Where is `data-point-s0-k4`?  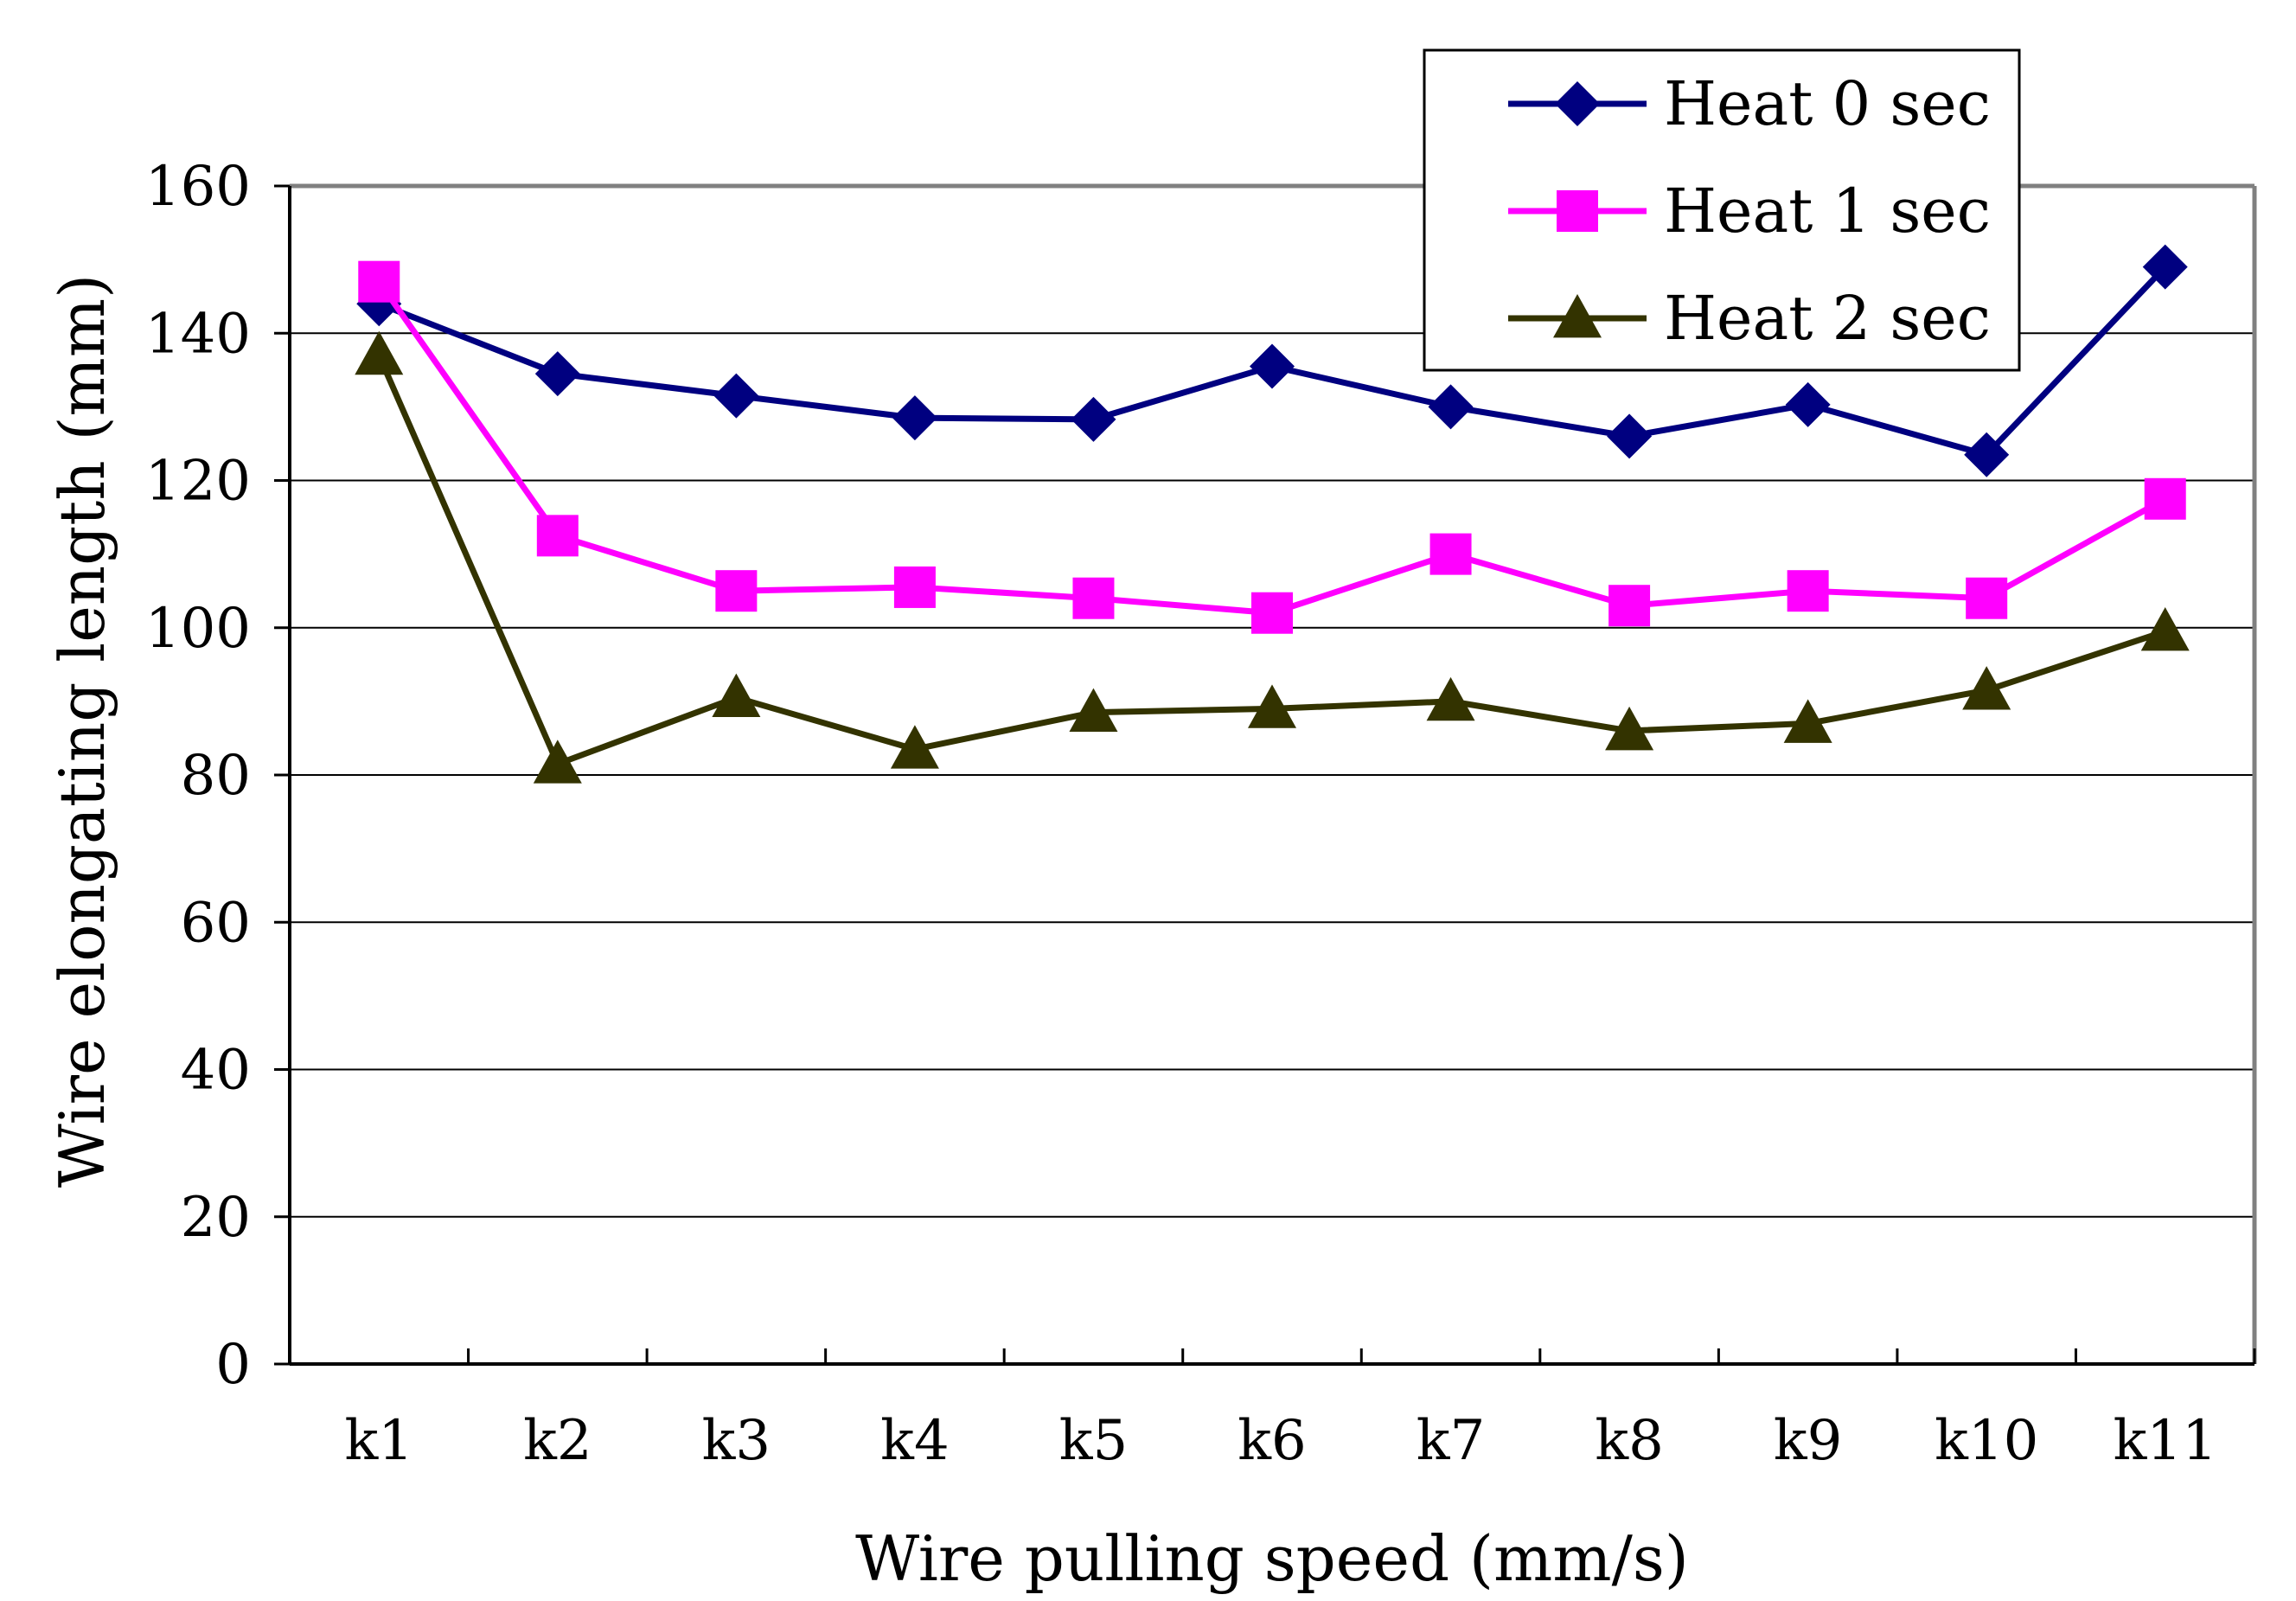 data-point-s0-k4 is located at coordinates (914, 418).